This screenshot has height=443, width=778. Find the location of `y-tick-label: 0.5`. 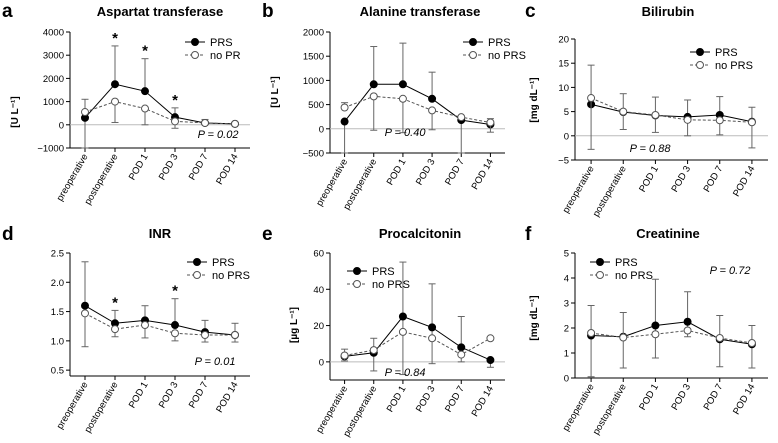

y-tick-label: 0.5 is located at coordinates (57, 371).